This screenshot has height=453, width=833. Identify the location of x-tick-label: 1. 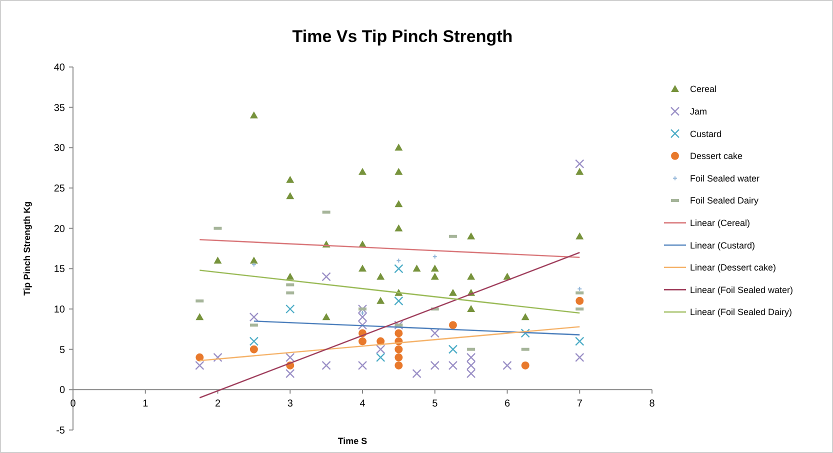
(145, 404).